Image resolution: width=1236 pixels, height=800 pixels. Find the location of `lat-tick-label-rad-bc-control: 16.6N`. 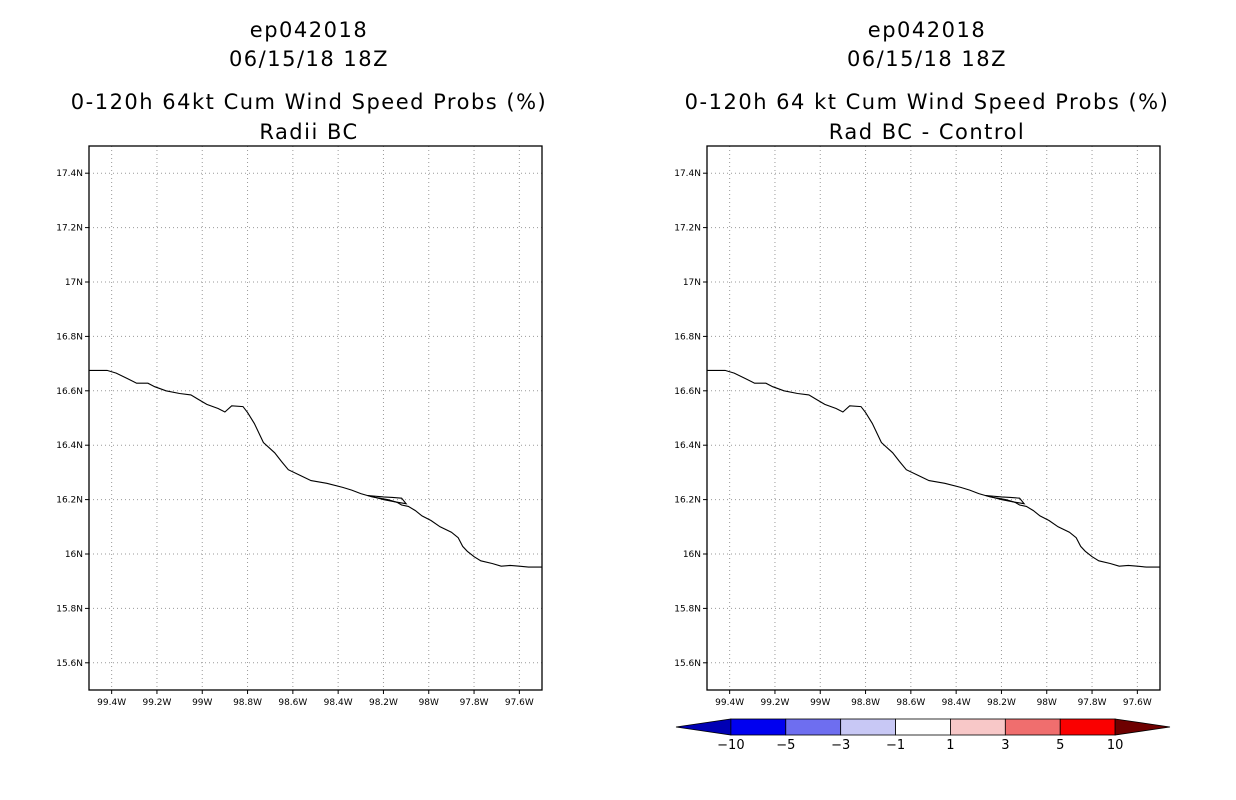

lat-tick-label-rad-bc-control: 16.6N is located at coordinates (687, 392).